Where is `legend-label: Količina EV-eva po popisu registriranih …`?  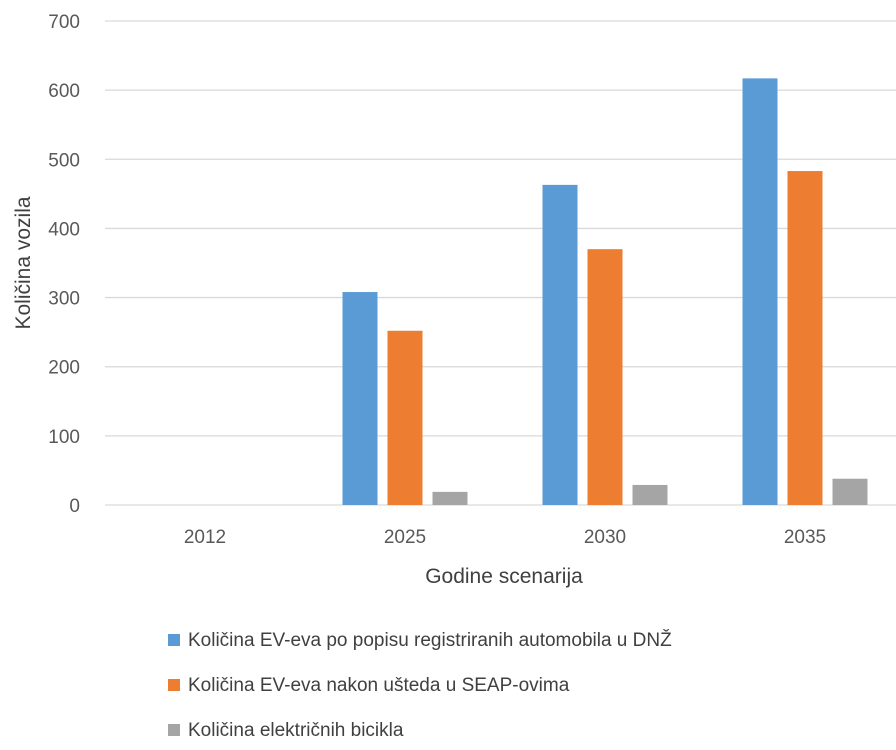 legend-label: Količina EV-eva po popisu registriranih … is located at coordinates (430, 640).